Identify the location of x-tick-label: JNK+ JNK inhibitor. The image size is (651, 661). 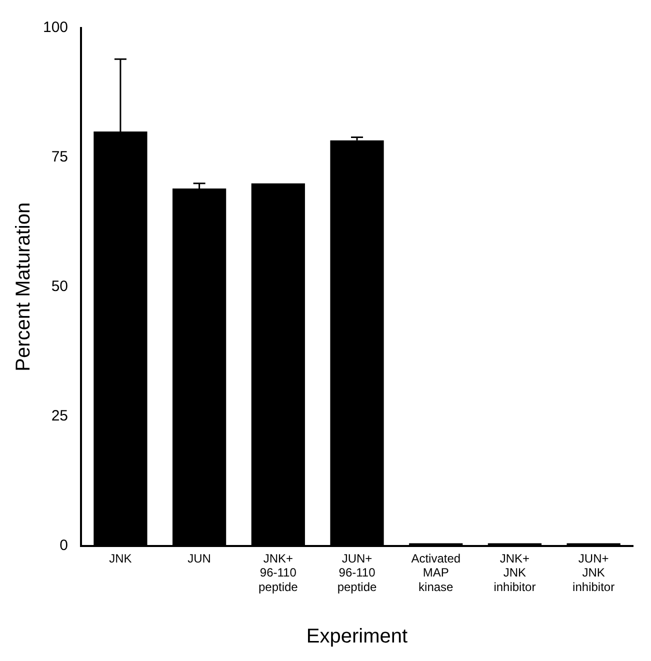
(515, 572).